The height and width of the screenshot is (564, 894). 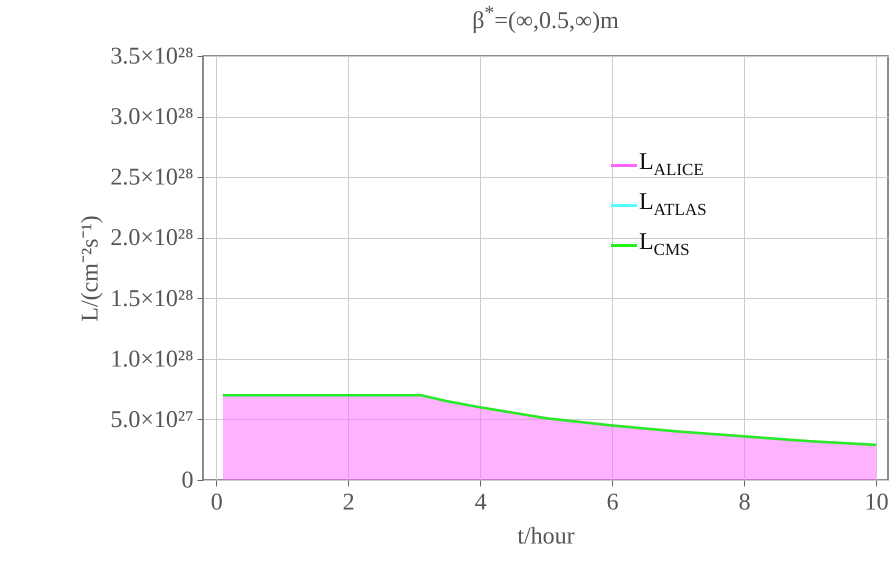 I want to click on x-axis-title: t/hour, so click(x=546, y=537).